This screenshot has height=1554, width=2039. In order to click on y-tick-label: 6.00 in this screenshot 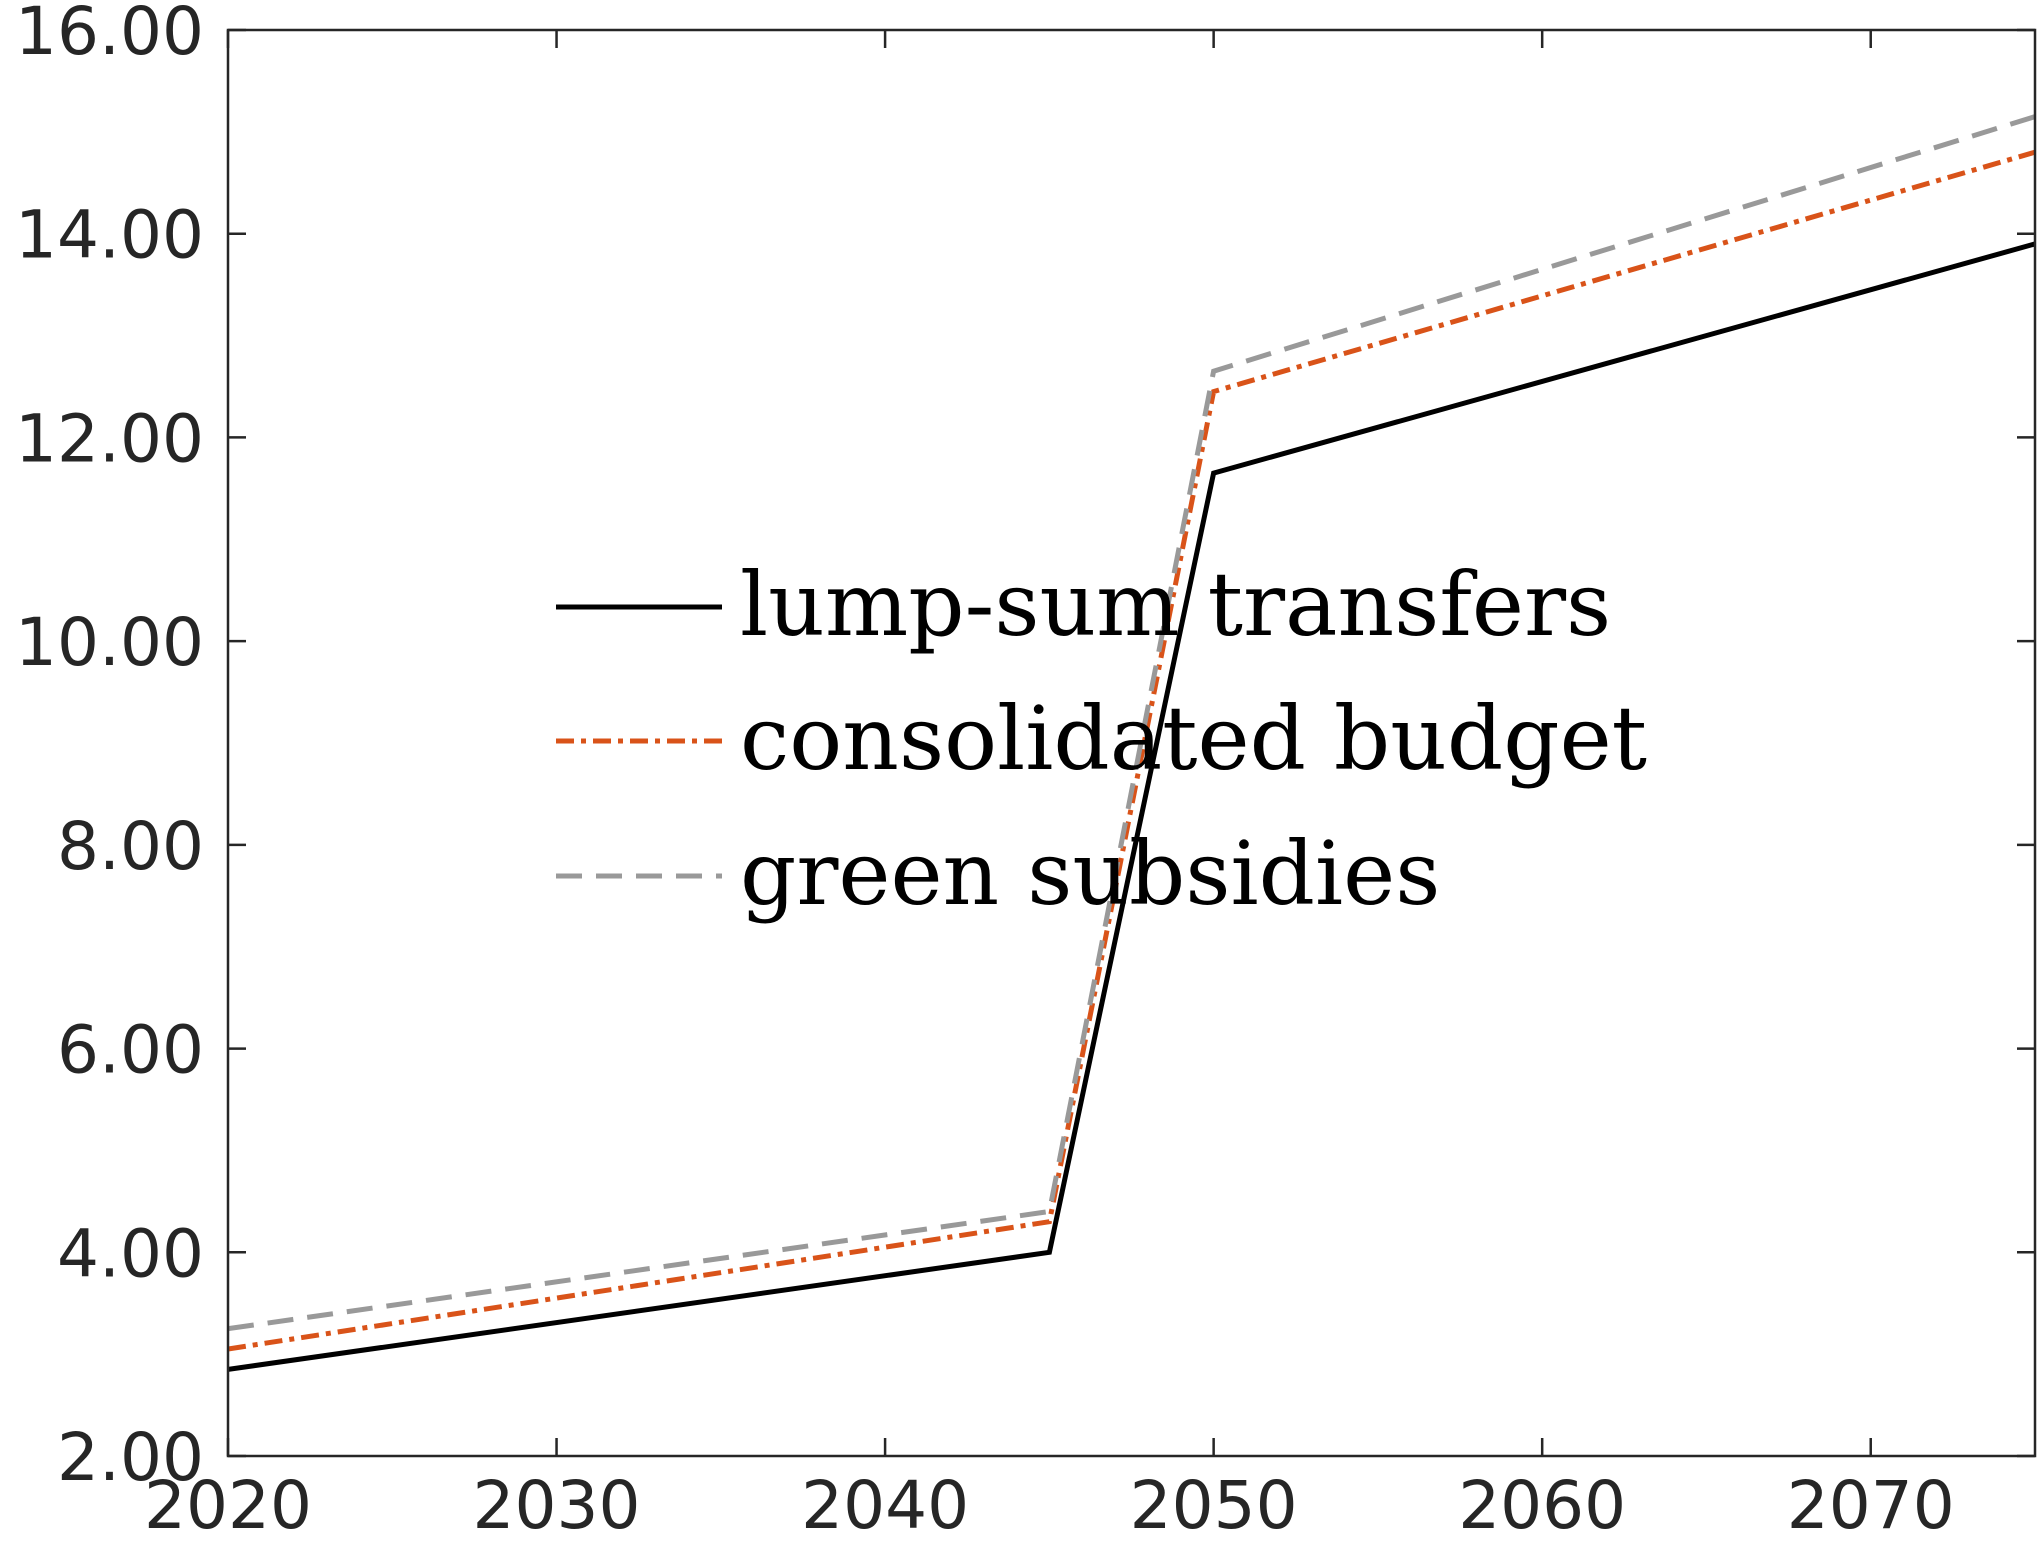, I will do `click(130, 1050)`.